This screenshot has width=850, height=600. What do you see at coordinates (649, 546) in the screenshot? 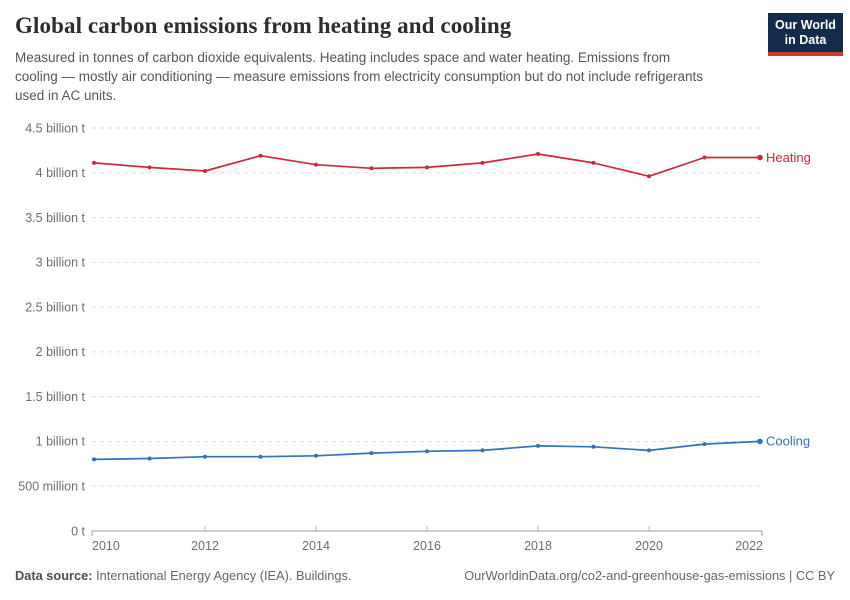
I see `x-axis-tick-label: 2020` at bounding box center [649, 546].